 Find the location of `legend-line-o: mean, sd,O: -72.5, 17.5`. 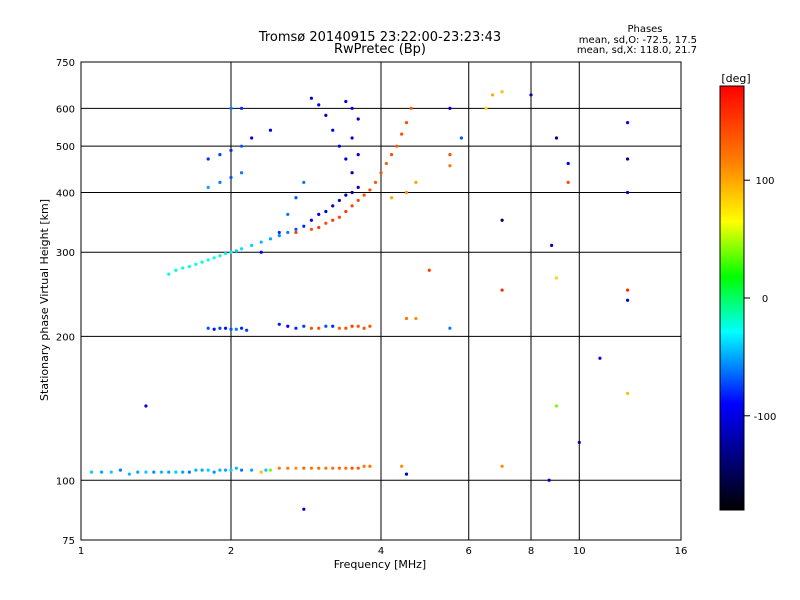

legend-line-o: mean, sd,O: -72.5, 17.5 is located at coordinates (638, 40).